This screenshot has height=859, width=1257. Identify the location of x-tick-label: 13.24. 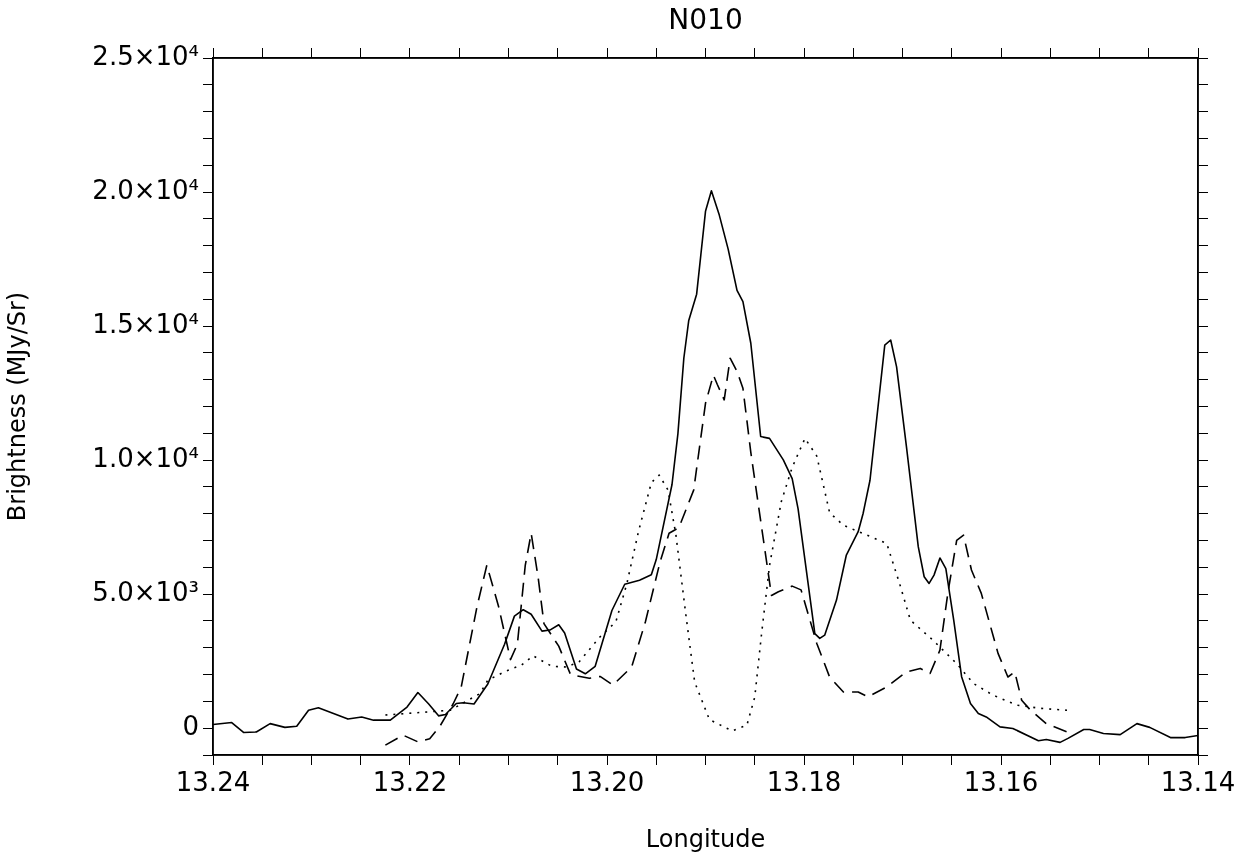
(213, 782).